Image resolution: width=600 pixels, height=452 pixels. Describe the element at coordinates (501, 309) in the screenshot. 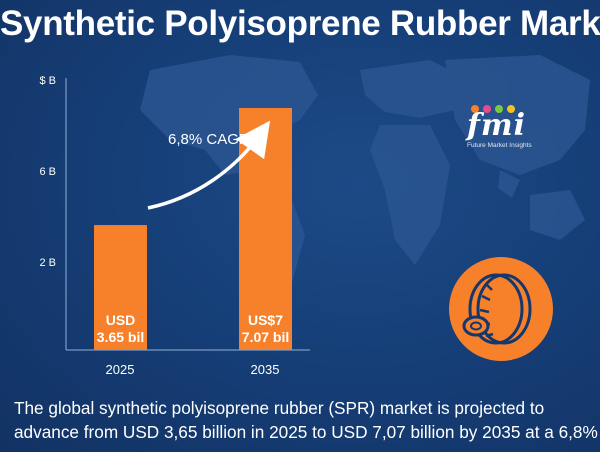

I see `tire-icon` at that location.